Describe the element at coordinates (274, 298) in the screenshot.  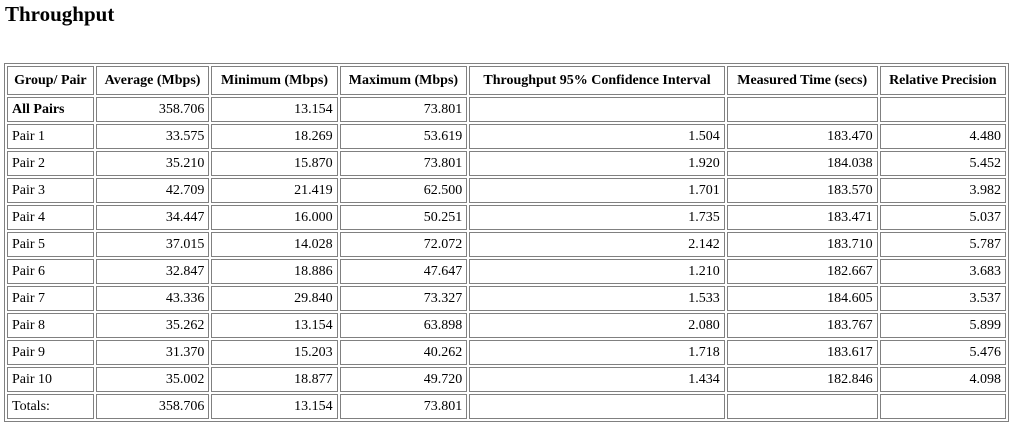
I see `cell: 29.840` at that location.